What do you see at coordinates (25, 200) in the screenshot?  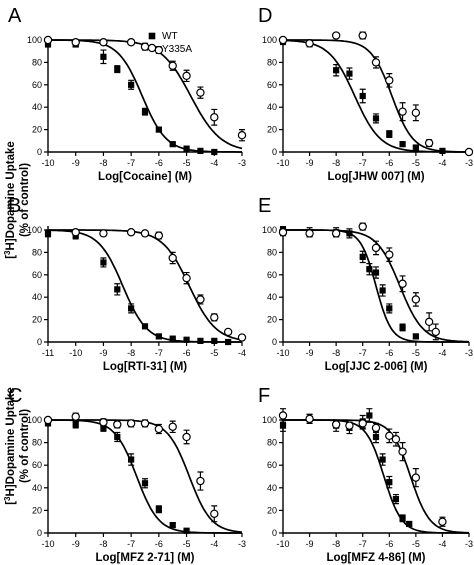 I see `y-axis-label-units: (% of control)` at bounding box center [25, 200].